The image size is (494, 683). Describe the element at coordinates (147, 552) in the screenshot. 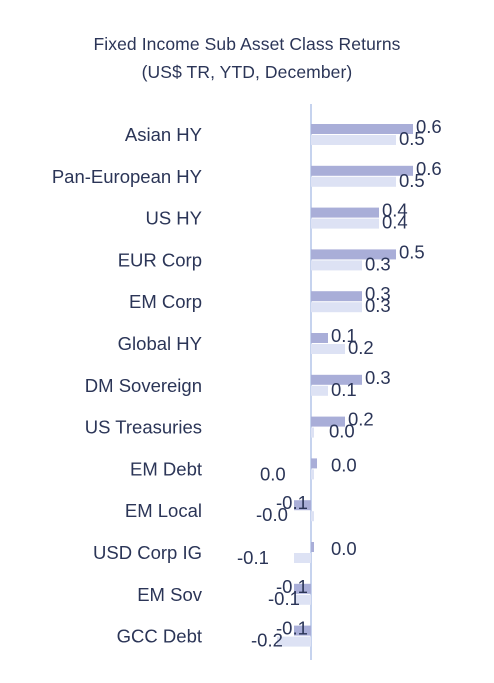

I see `category-label: USD Corp IG` at that location.